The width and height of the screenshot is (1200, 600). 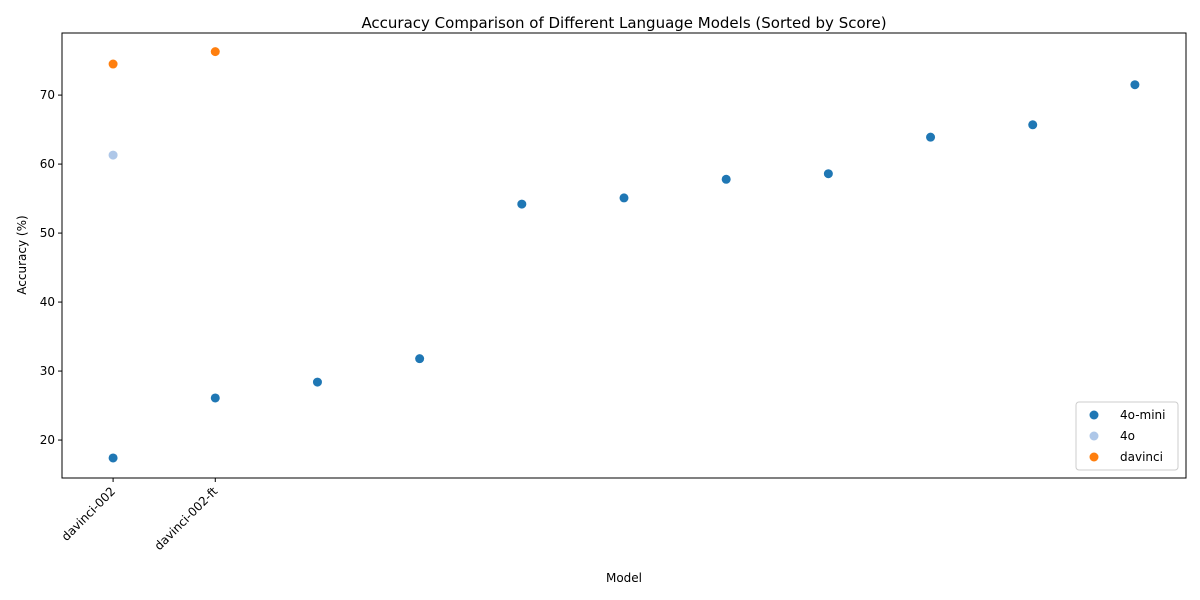 I want to click on y-tick-label: 70, so click(x=47, y=95).